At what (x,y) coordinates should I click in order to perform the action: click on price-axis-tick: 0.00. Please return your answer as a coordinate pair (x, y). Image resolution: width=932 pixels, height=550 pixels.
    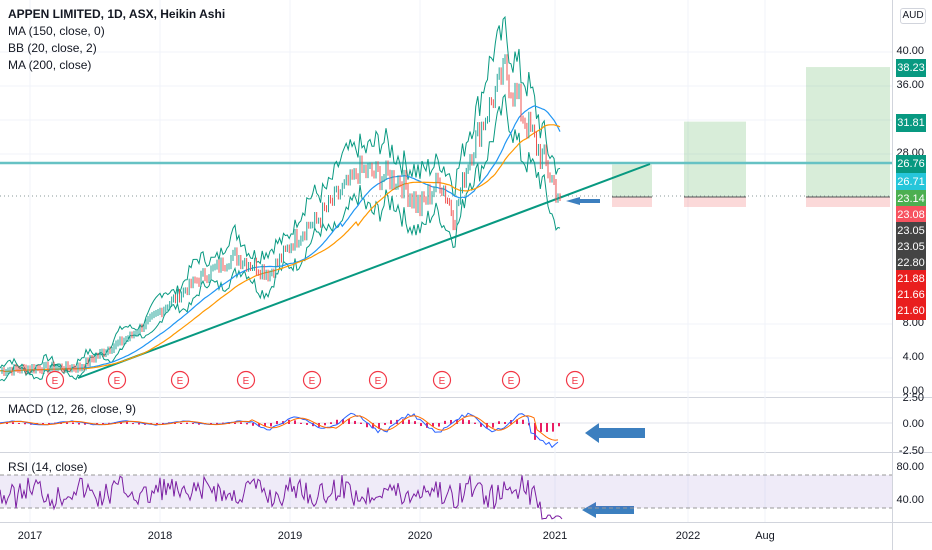
    Looking at the image, I should click on (913, 391).